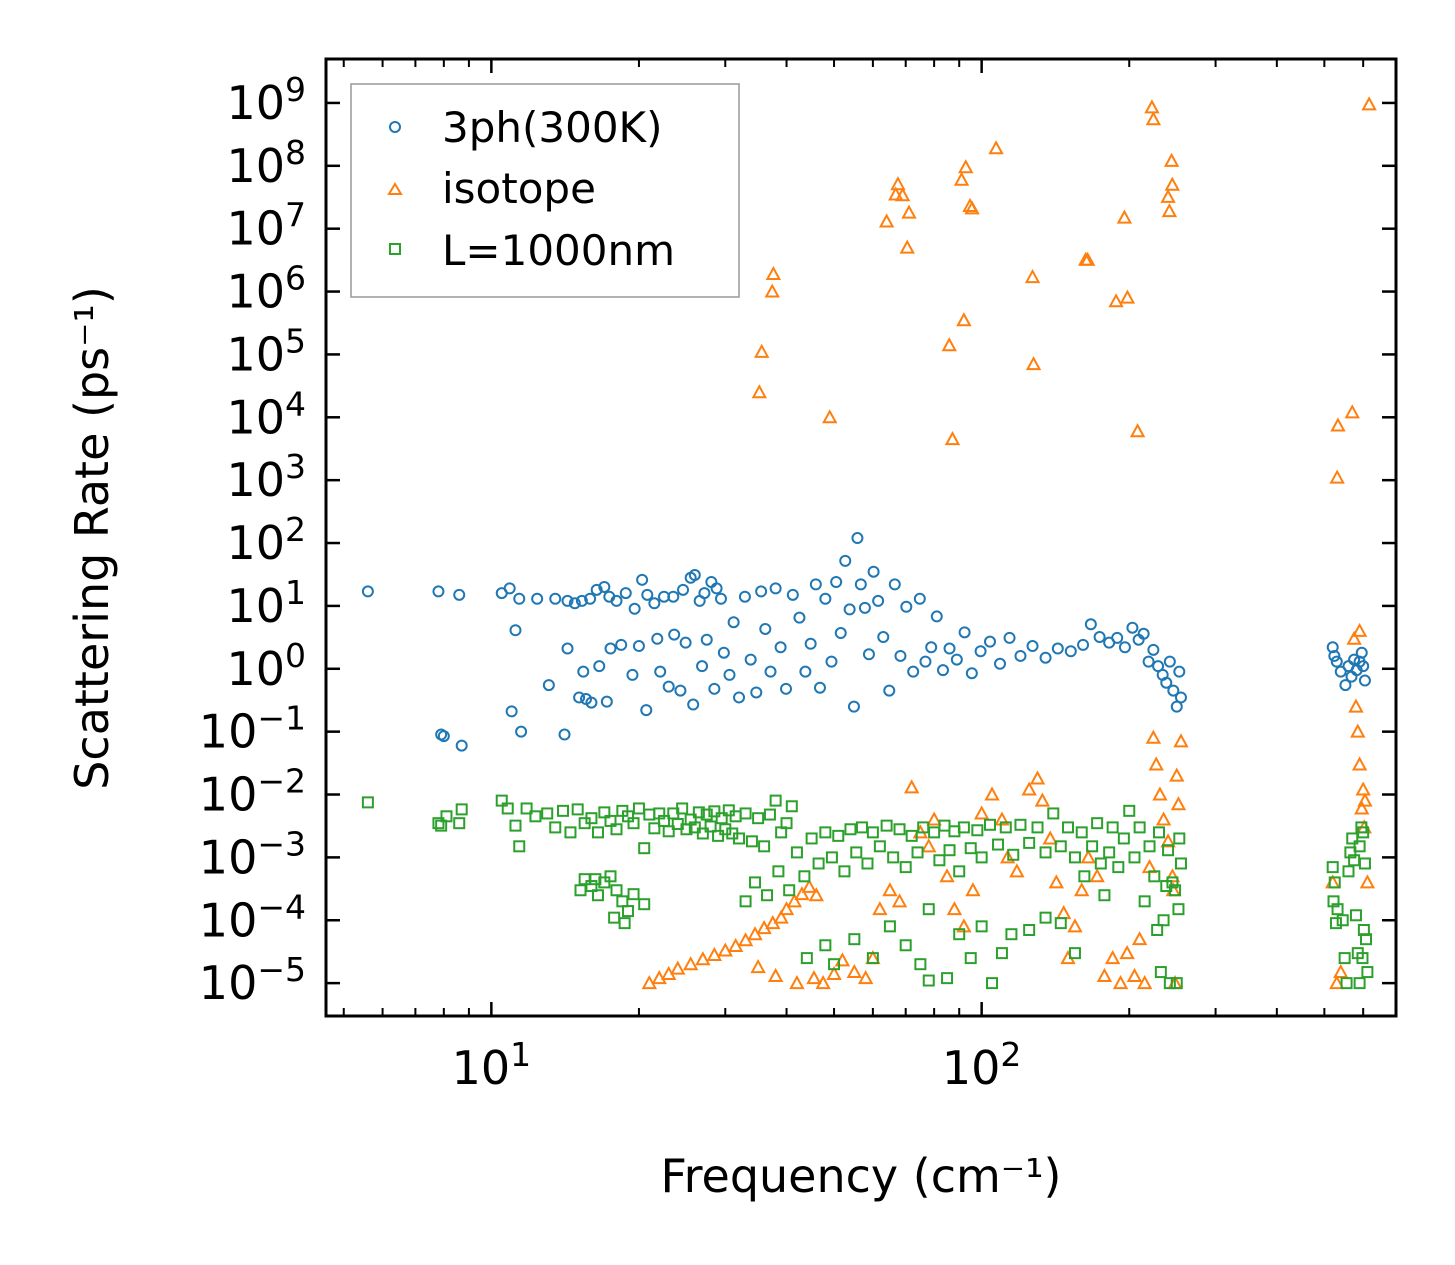 The image size is (1455, 1265). What do you see at coordinates (266, 289) in the screenshot?
I see `y-tick-label-1e6: 10⁶` at bounding box center [266, 289].